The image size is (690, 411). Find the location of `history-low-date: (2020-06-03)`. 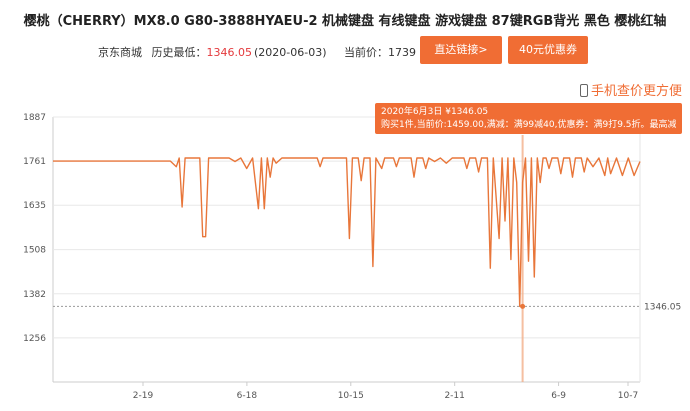

history-low-date: (2020-06-03) is located at coordinates (290, 52).